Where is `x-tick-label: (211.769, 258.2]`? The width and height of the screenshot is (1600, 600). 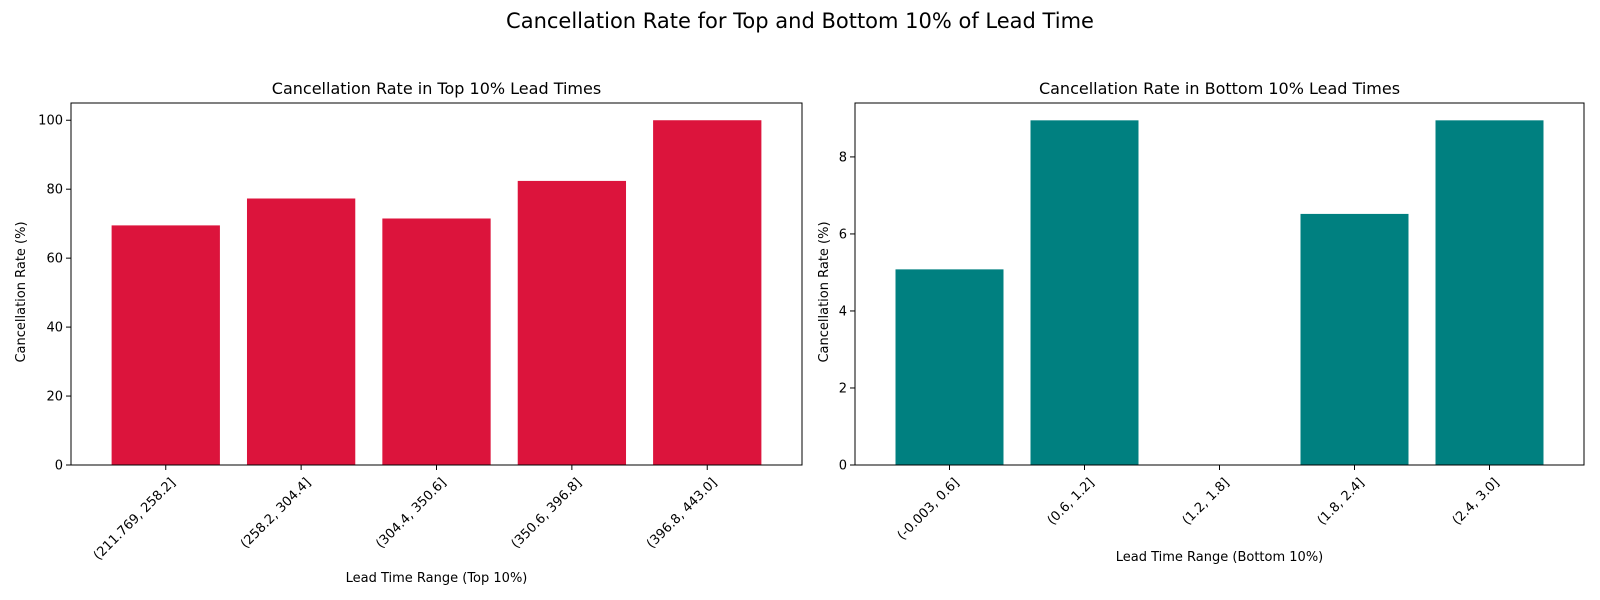
x-tick-label: (211.769, 258.2] is located at coordinates (135, 519).